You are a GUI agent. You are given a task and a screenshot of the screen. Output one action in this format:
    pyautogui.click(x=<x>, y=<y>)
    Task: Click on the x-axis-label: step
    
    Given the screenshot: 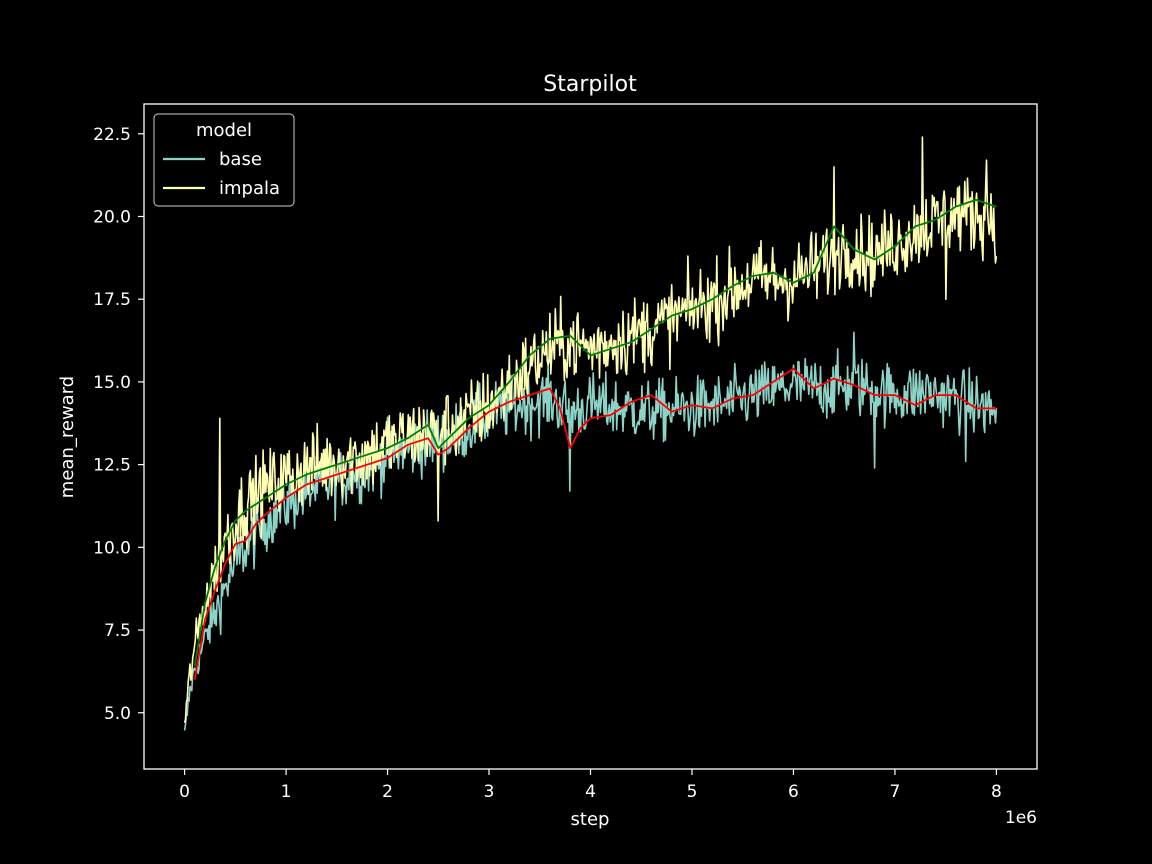 What is the action you would take?
    pyautogui.click(x=590, y=819)
    